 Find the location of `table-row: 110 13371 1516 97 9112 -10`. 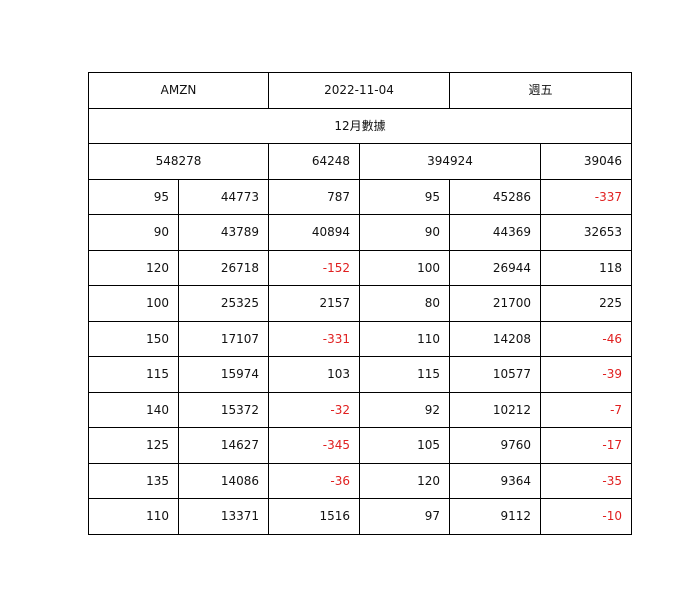

table-row: 110 13371 1516 97 9112 -10 is located at coordinates (360, 516).